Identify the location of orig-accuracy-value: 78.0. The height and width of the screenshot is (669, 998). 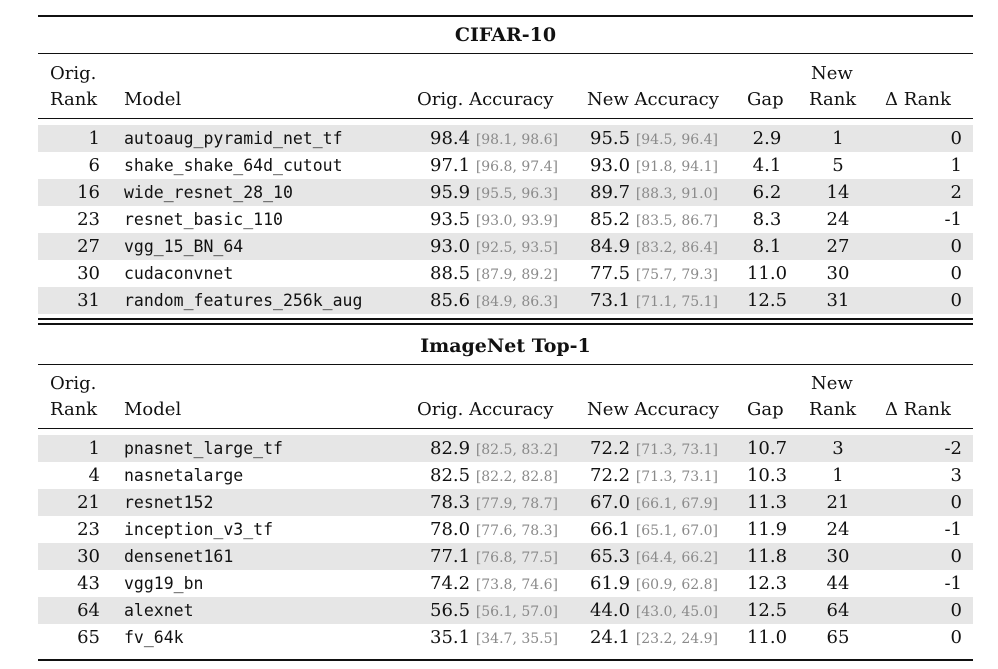
(450, 529).